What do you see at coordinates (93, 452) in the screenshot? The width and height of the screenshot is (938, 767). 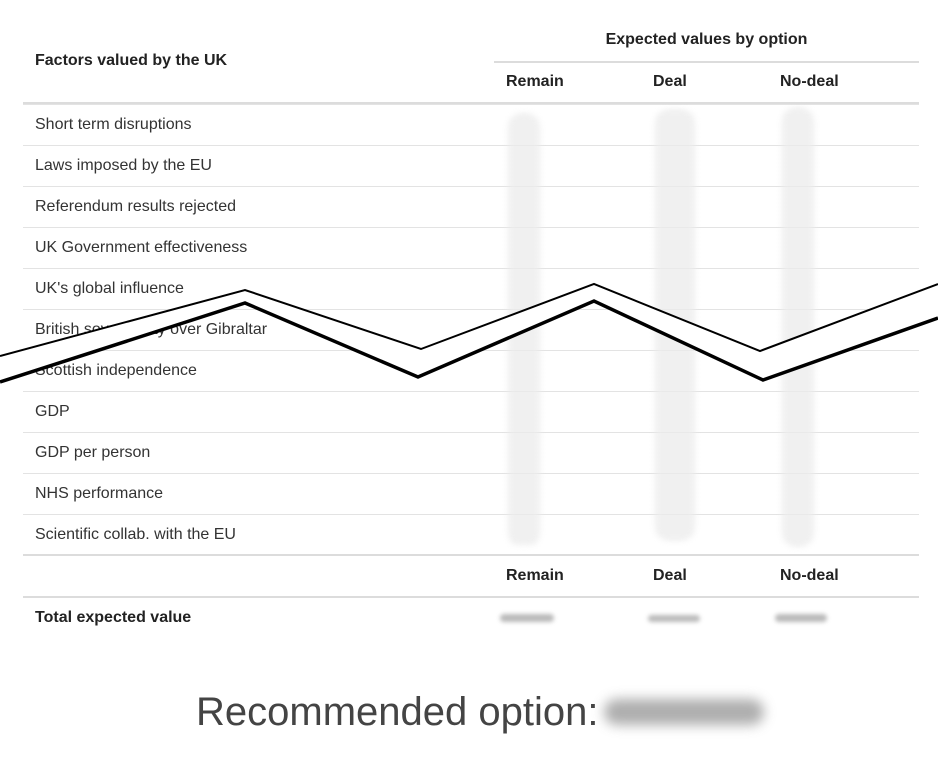 I see `factor-label: GDP per person` at bounding box center [93, 452].